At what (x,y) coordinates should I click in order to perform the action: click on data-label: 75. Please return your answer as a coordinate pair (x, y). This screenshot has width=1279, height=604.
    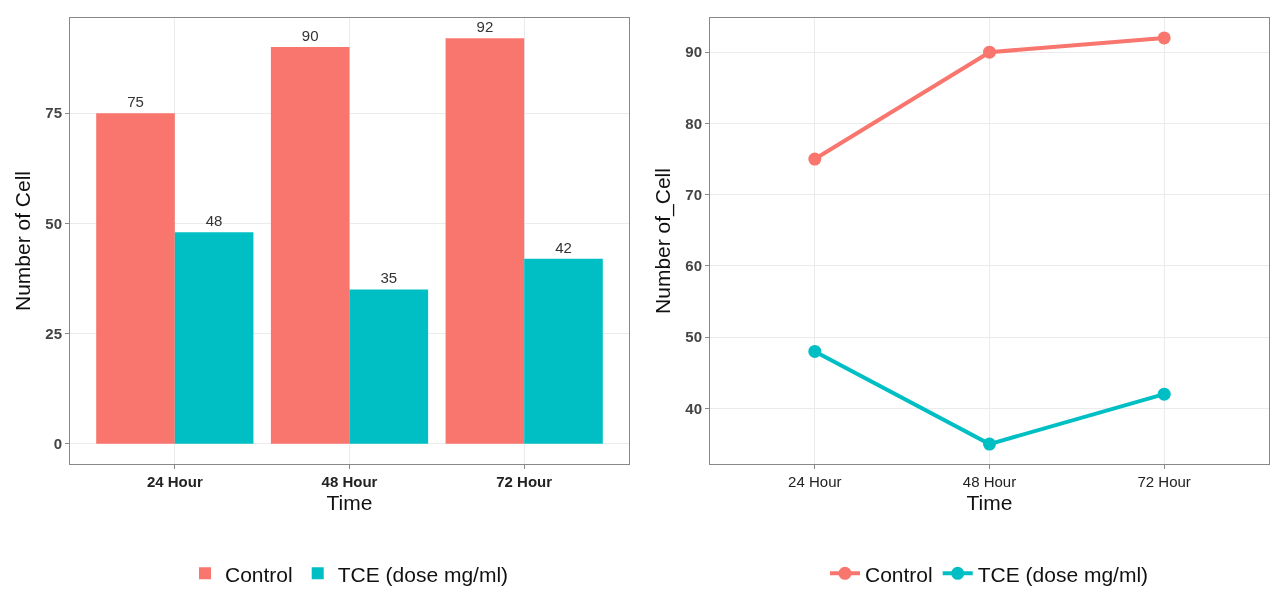
    Looking at the image, I should click on (135, 102).